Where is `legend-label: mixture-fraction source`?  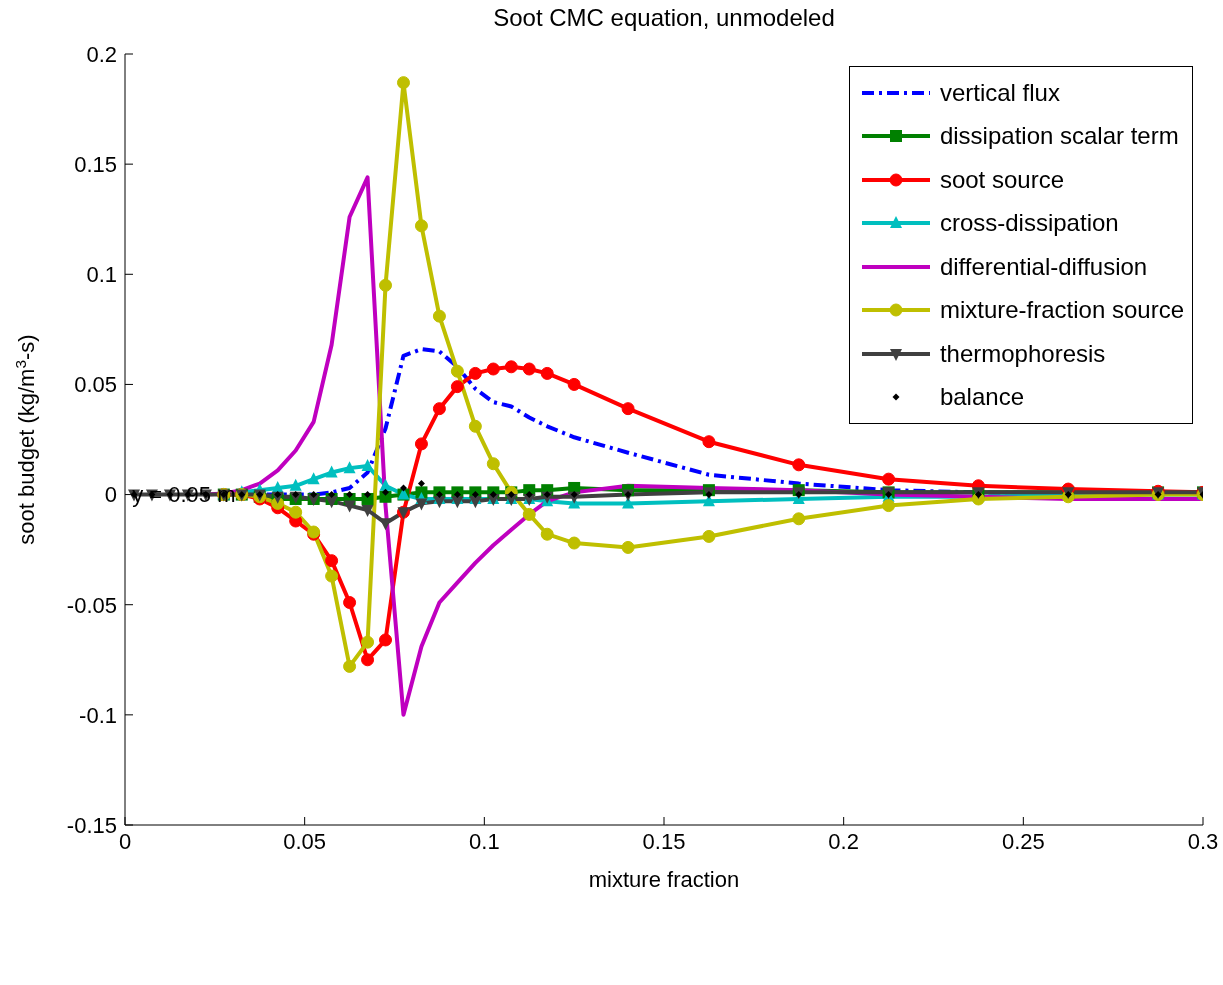 legend-label: mixture-fraction source is located at coordinates (1061, 310).